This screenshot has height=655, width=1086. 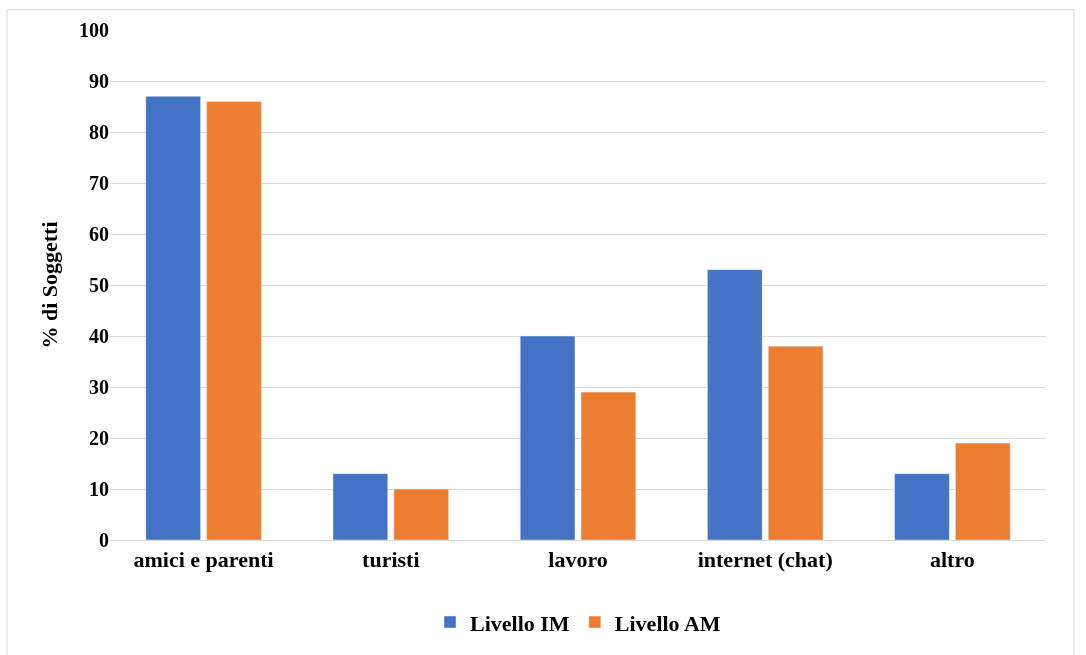 I want to click on x-tick-label: altro, so click(x=952, y=560).